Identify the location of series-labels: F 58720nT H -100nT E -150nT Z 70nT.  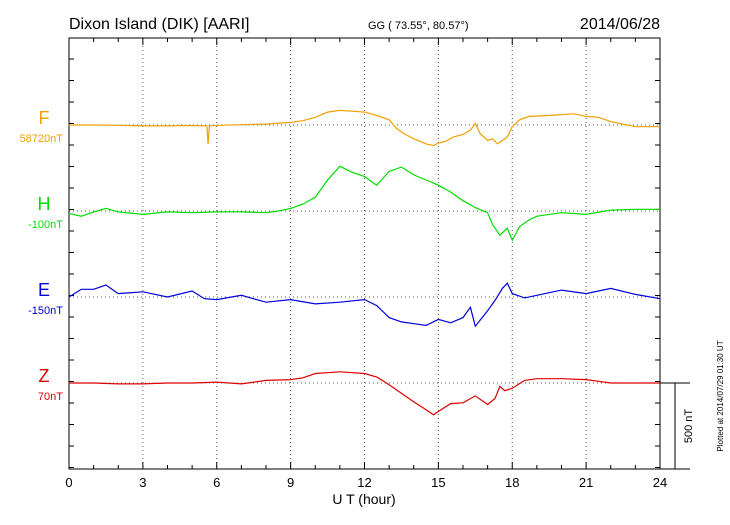
(42, 255).